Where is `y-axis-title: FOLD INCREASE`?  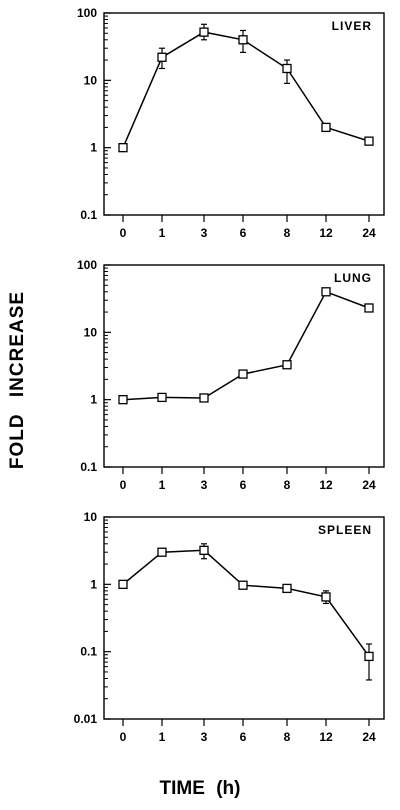
y-axis-title: FOLD INCREASE is located at coordinates (18, 380).